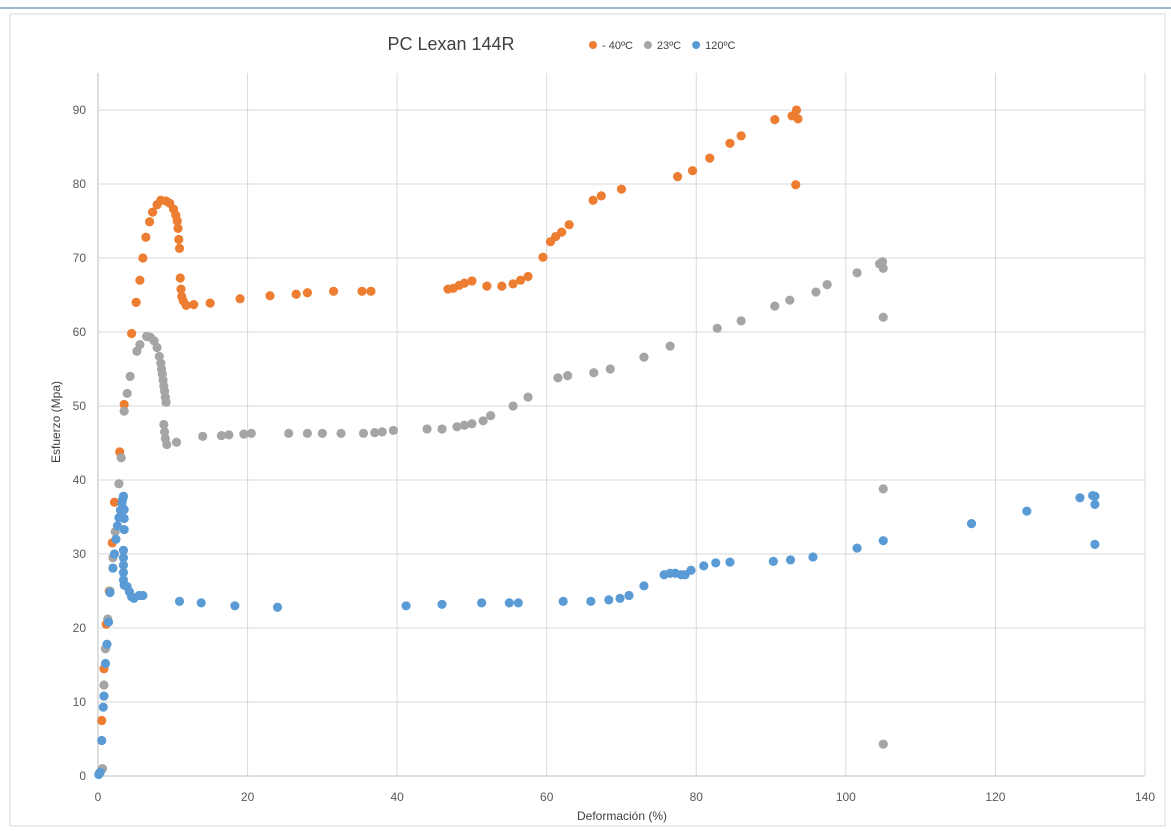 Image resolution: width=1171 pixels, height=831 pixels. Describe the element at coordinates (56, 422) in the screenshot. I see `y-axis-title: Esfuerzo (Mpa)` at that location.